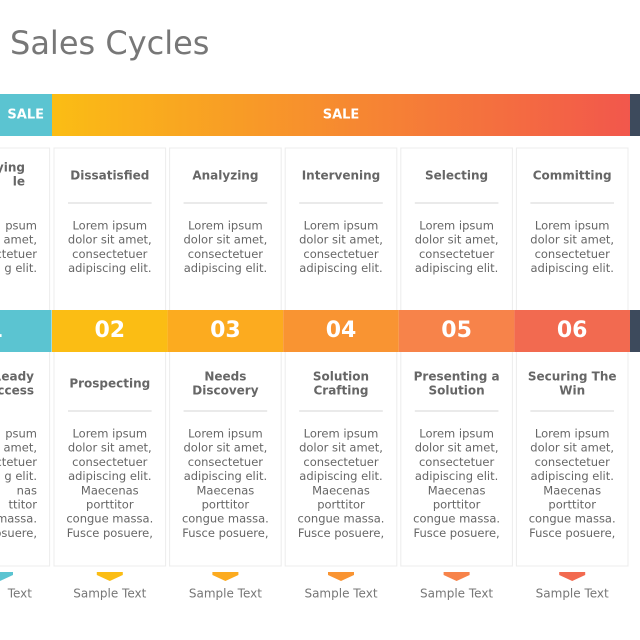 The width and height of the screenshot is (640, 640). Describe the element at coordinates (18, 448) in the screenshot. I see `description: et amet,` at that location.